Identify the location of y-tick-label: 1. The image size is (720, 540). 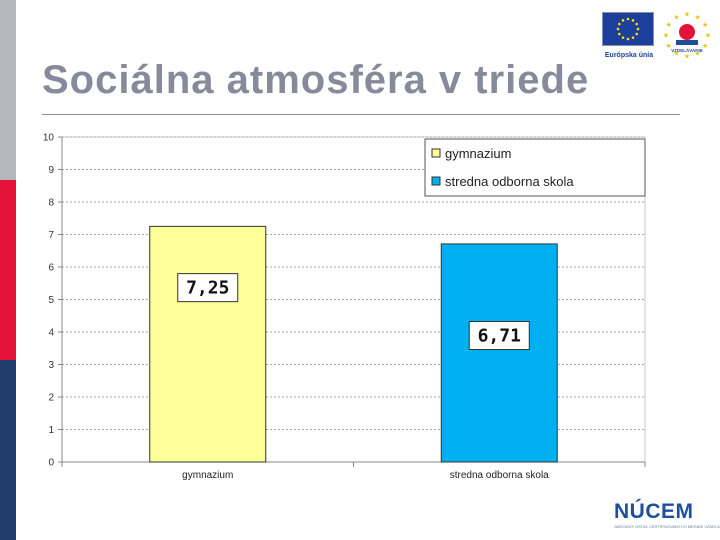
(51, 430).